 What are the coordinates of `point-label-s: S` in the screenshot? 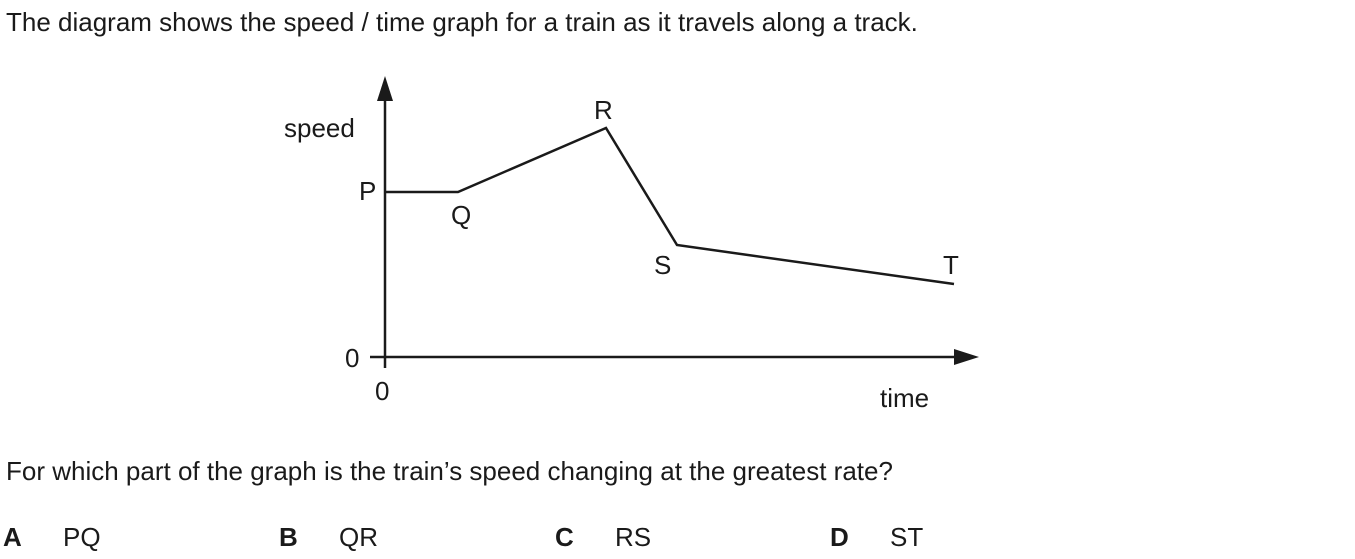 It's located at (662, 265).